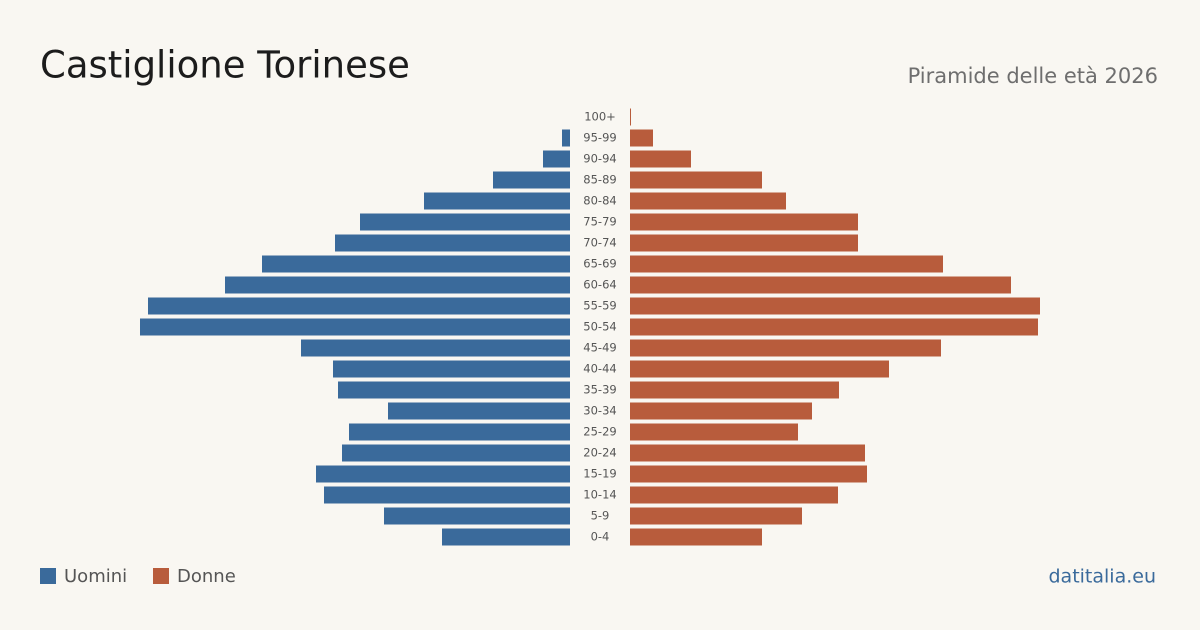 The image size is (1200, 630). I want to click on source: datitalia.eu, so click(1103, 577).